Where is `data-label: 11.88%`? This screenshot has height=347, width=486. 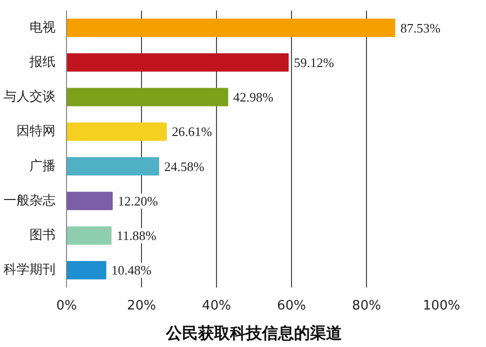 data-label: 11.88% is located at coordinates (136, 236).